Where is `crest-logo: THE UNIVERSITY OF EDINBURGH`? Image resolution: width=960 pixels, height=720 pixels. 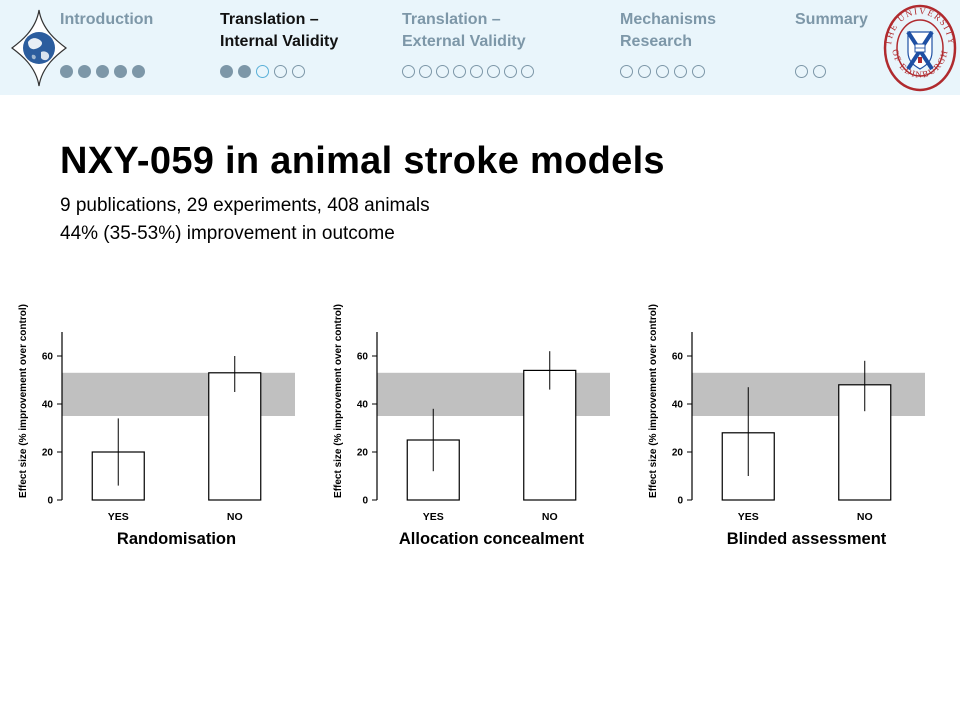
crest-logo: THE UNIVERSITY OF EDINBURGH is located at coordinates (920, 48).